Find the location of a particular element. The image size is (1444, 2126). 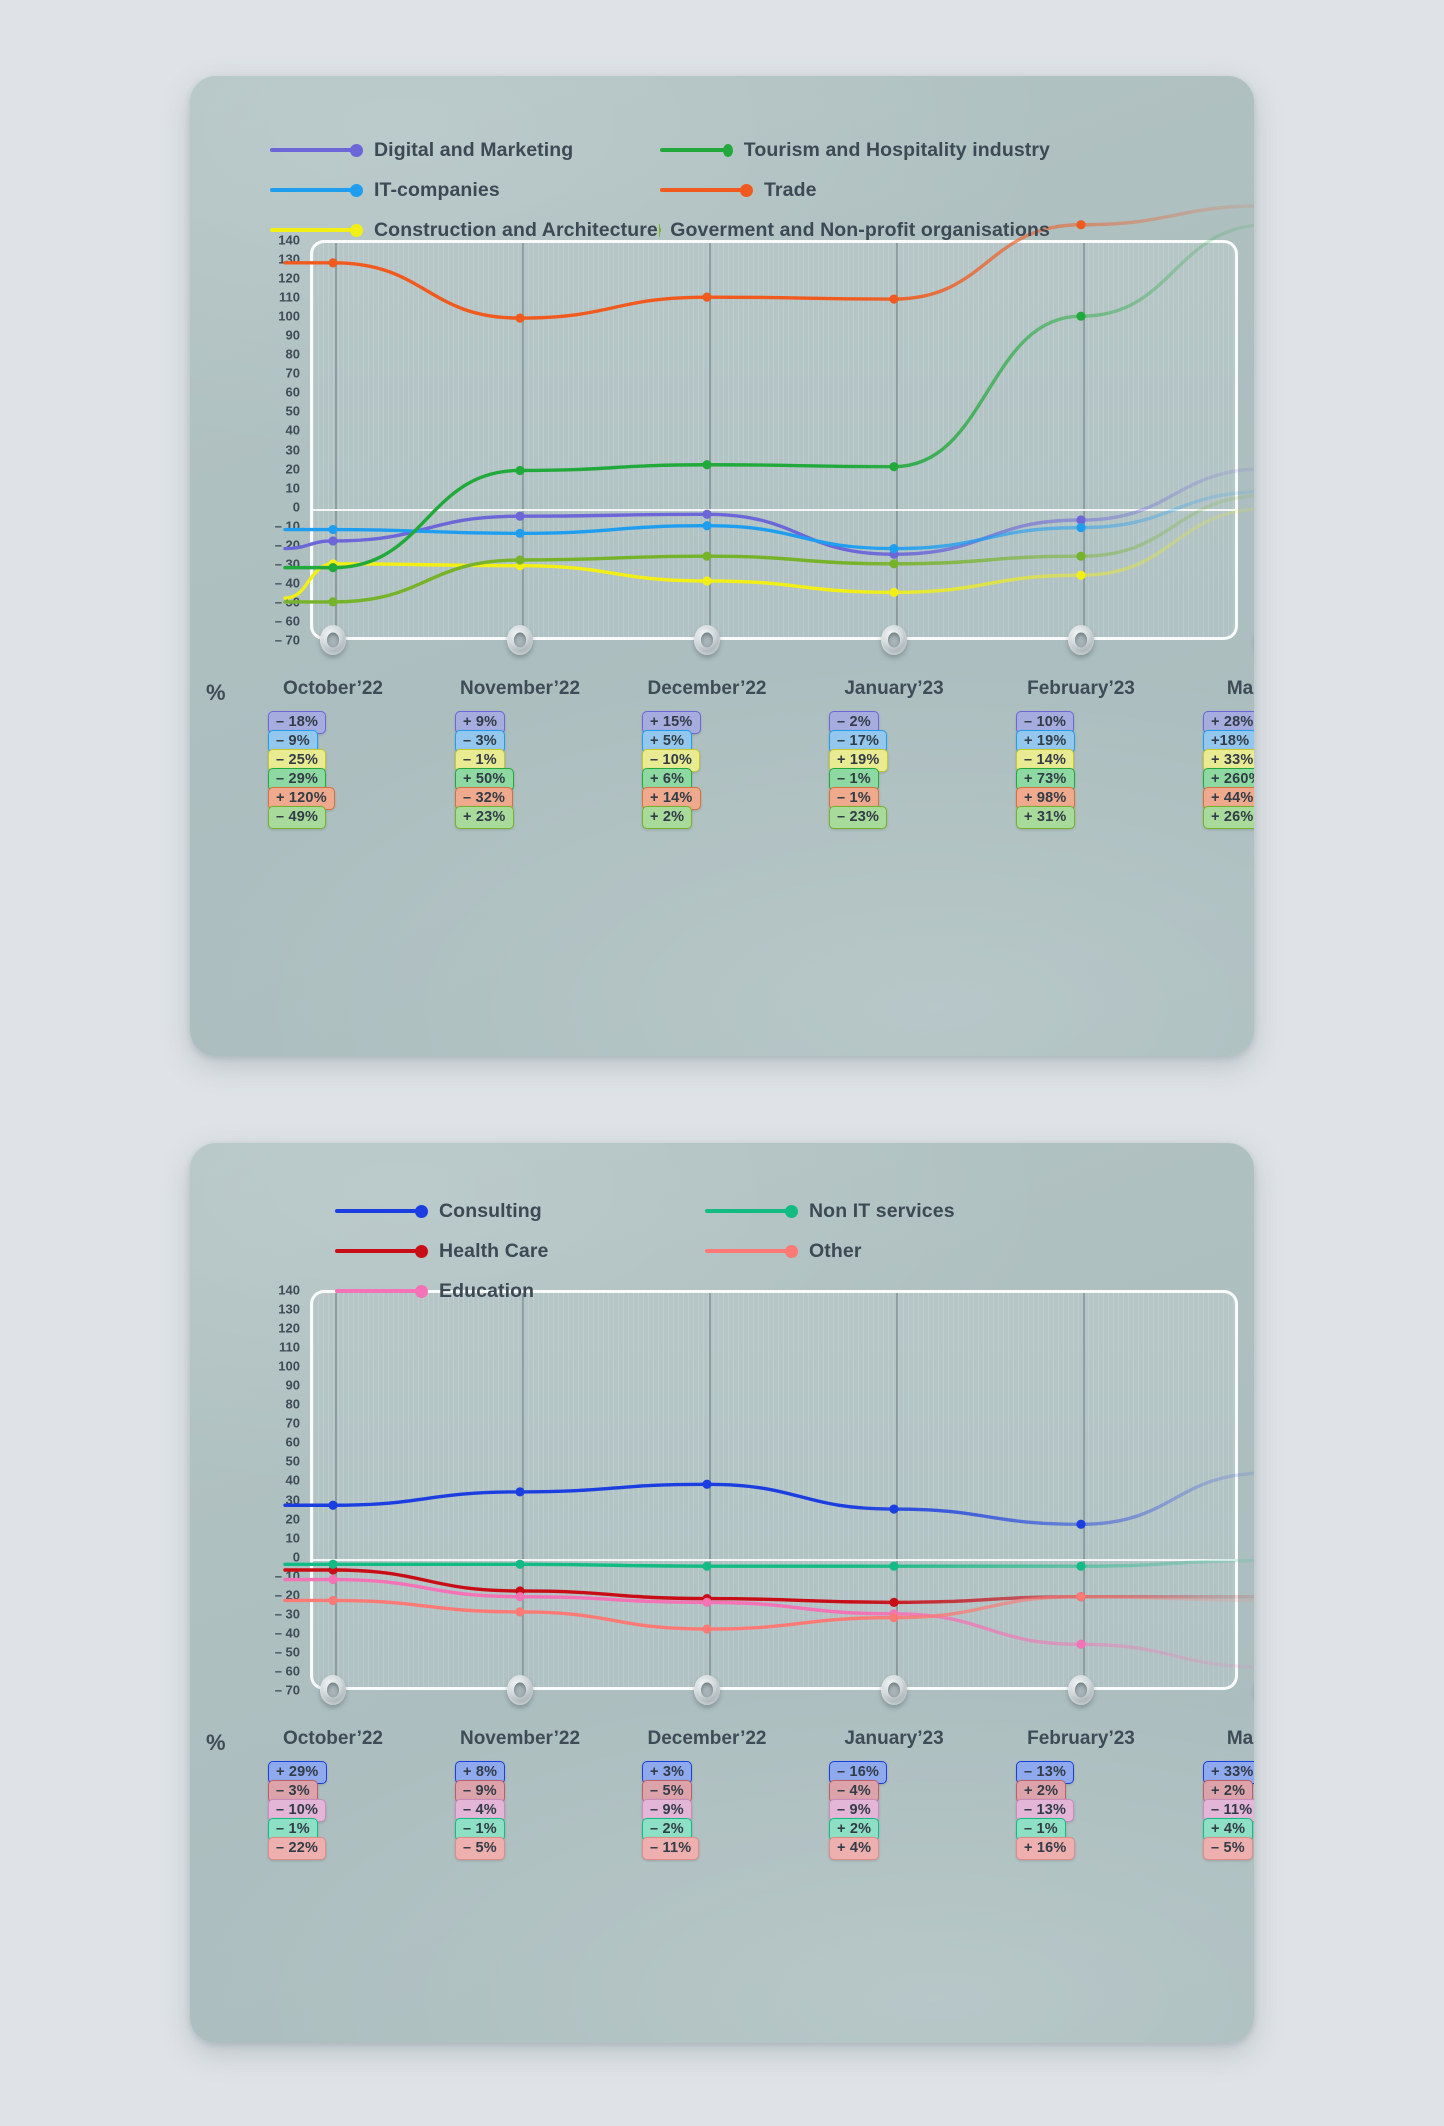

y-axis-tick-label: 120 is located at coordinates (289, 1328).